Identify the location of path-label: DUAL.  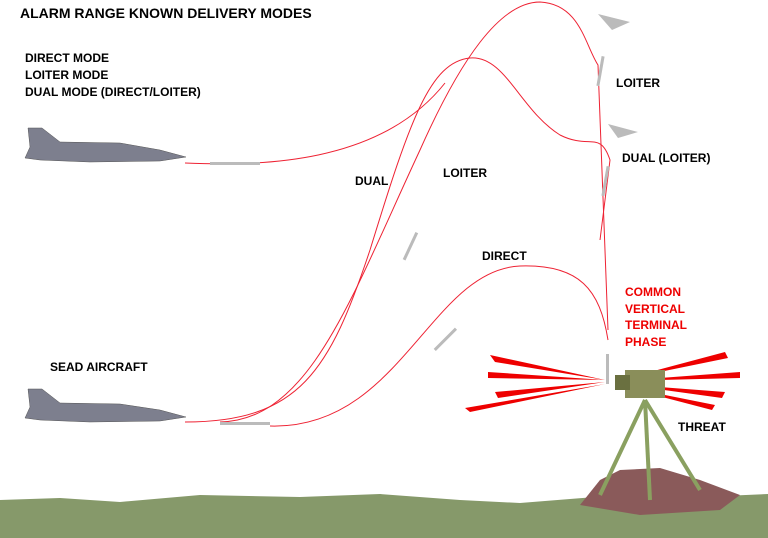
(371, 181).